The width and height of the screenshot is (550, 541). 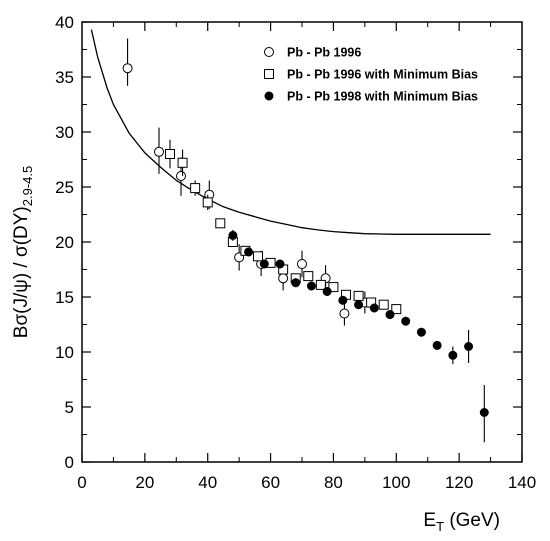 I want to click on y-tick-label: 40, so click(x=64, y=22).